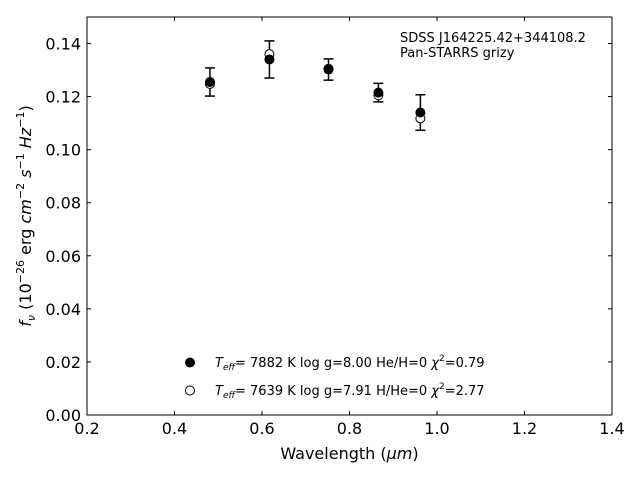 The height and width of the screenshot is (480, 640). What do you see at coordinates (174, 428) in the screenshot?
I see `x-tick-label: 0.4` at bounding box center [174, 428].